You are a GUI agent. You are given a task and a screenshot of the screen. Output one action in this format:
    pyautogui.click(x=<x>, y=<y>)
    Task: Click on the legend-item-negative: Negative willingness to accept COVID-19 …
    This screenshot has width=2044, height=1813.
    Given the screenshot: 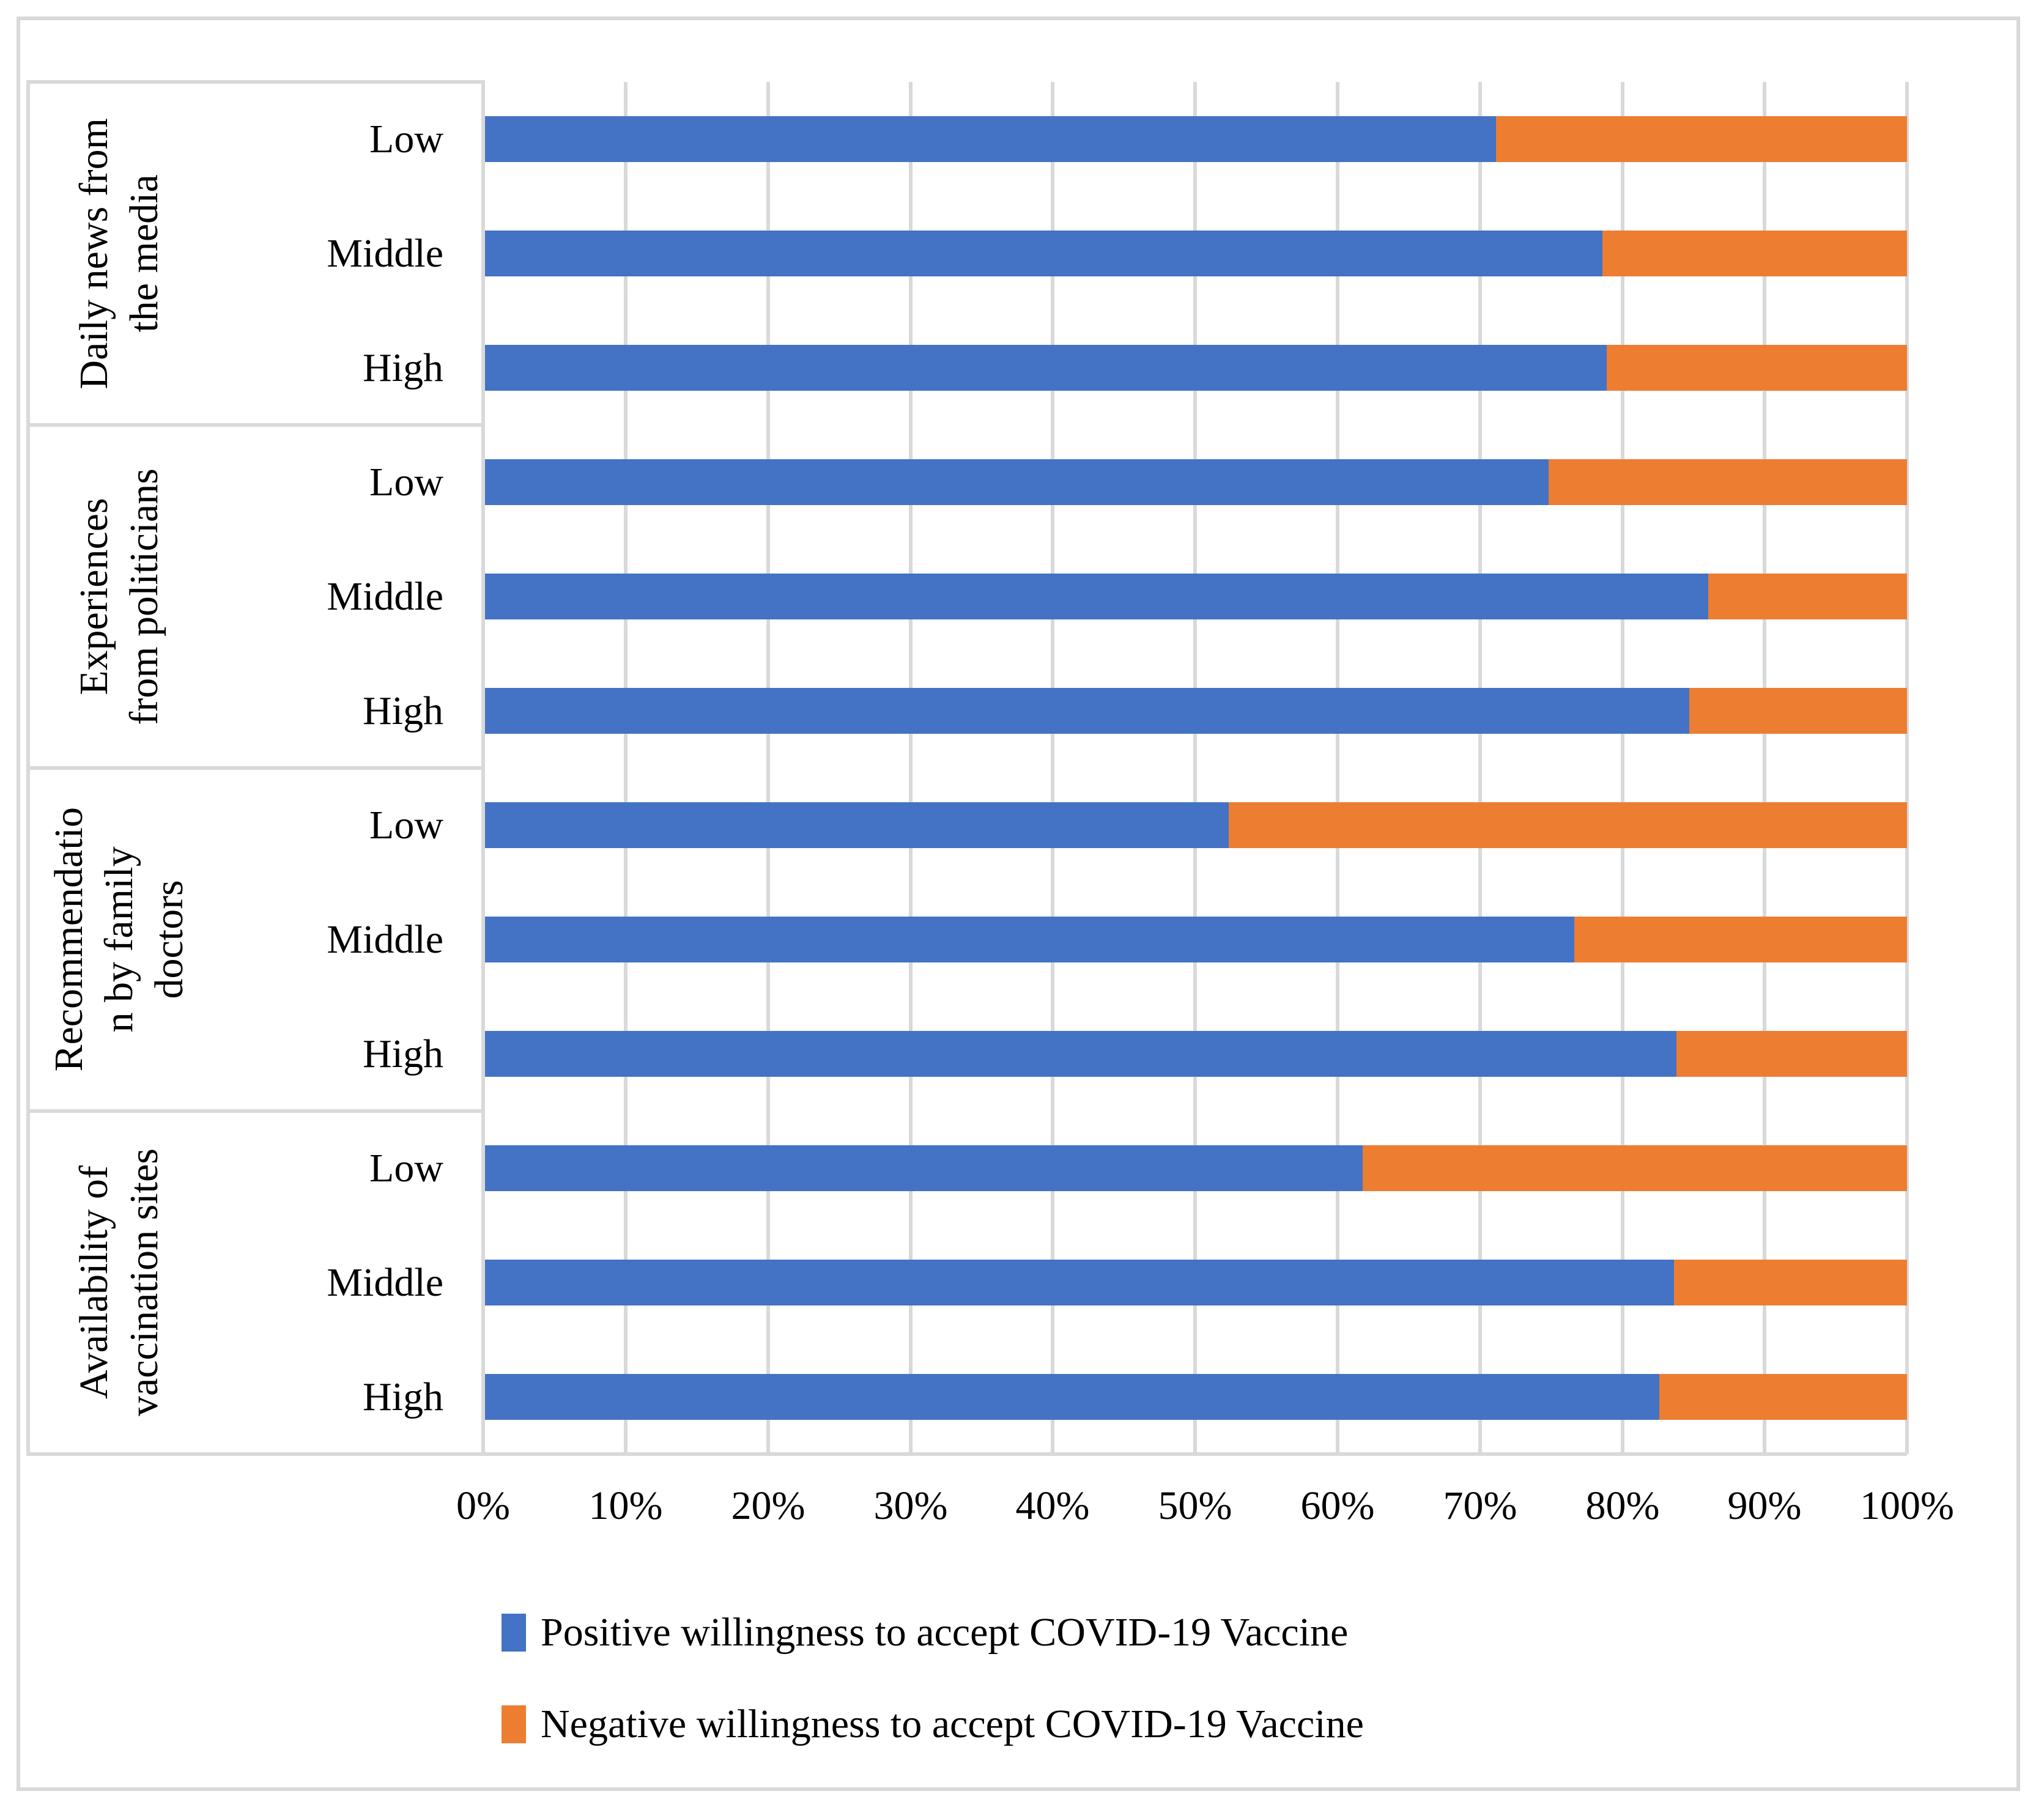 What is the action you would take?
    pyautogui.click(x=933, y=1724)
    